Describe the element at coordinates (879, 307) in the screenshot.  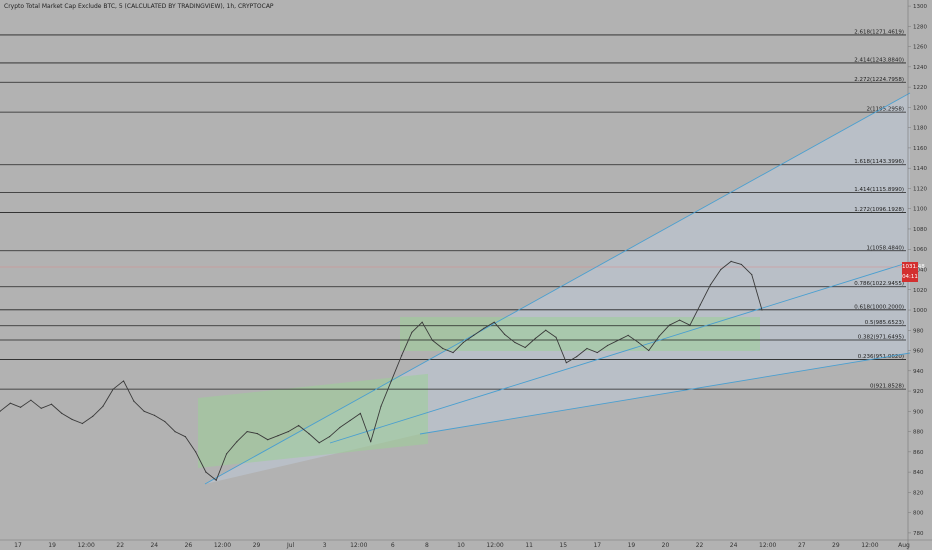
I see `fib-level-label: 0.618(1000.2000)` at that location.